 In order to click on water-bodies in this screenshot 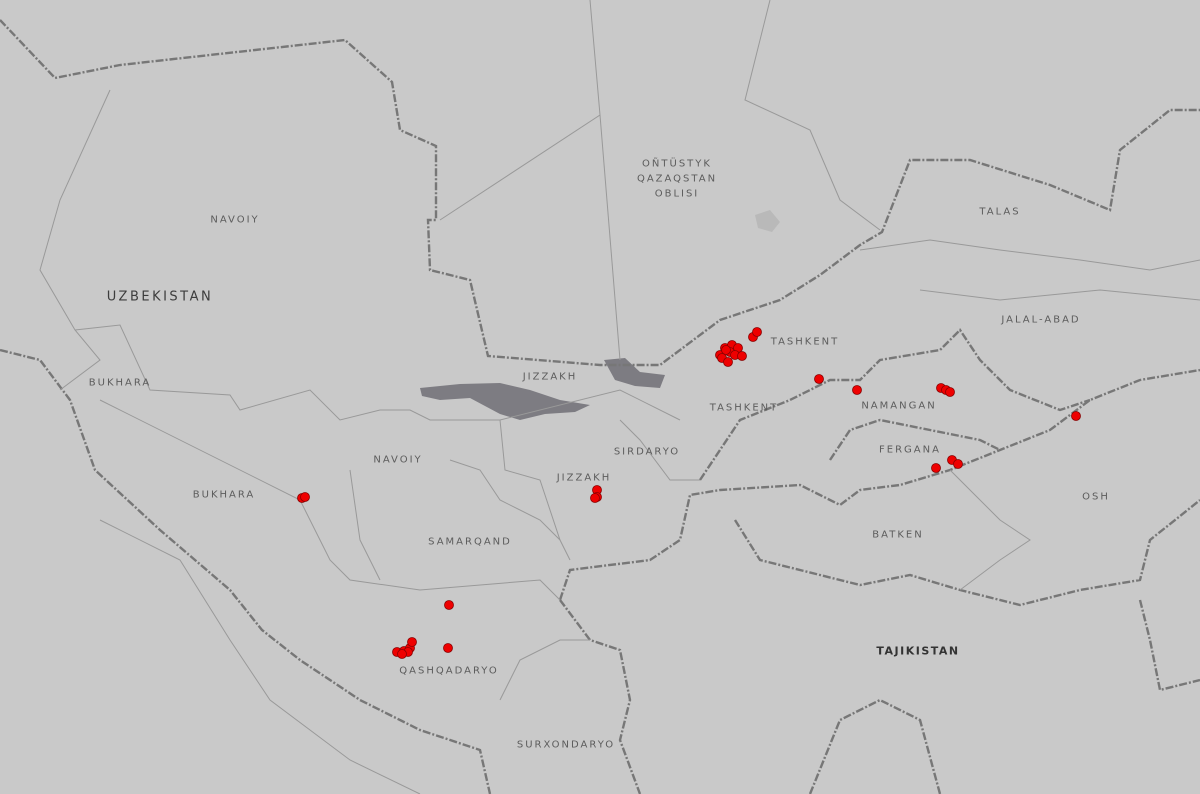, I will do `click(600, 315)`.